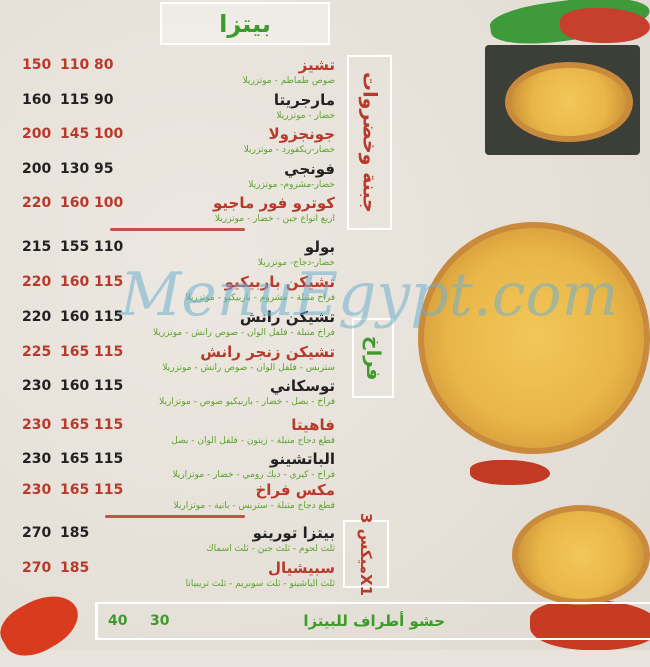 The width and height of the screenshot is (650, 667). Describe the element at coordinates (313, 425) in the screenshot. I see `item-name: فاهيتا` at that location.